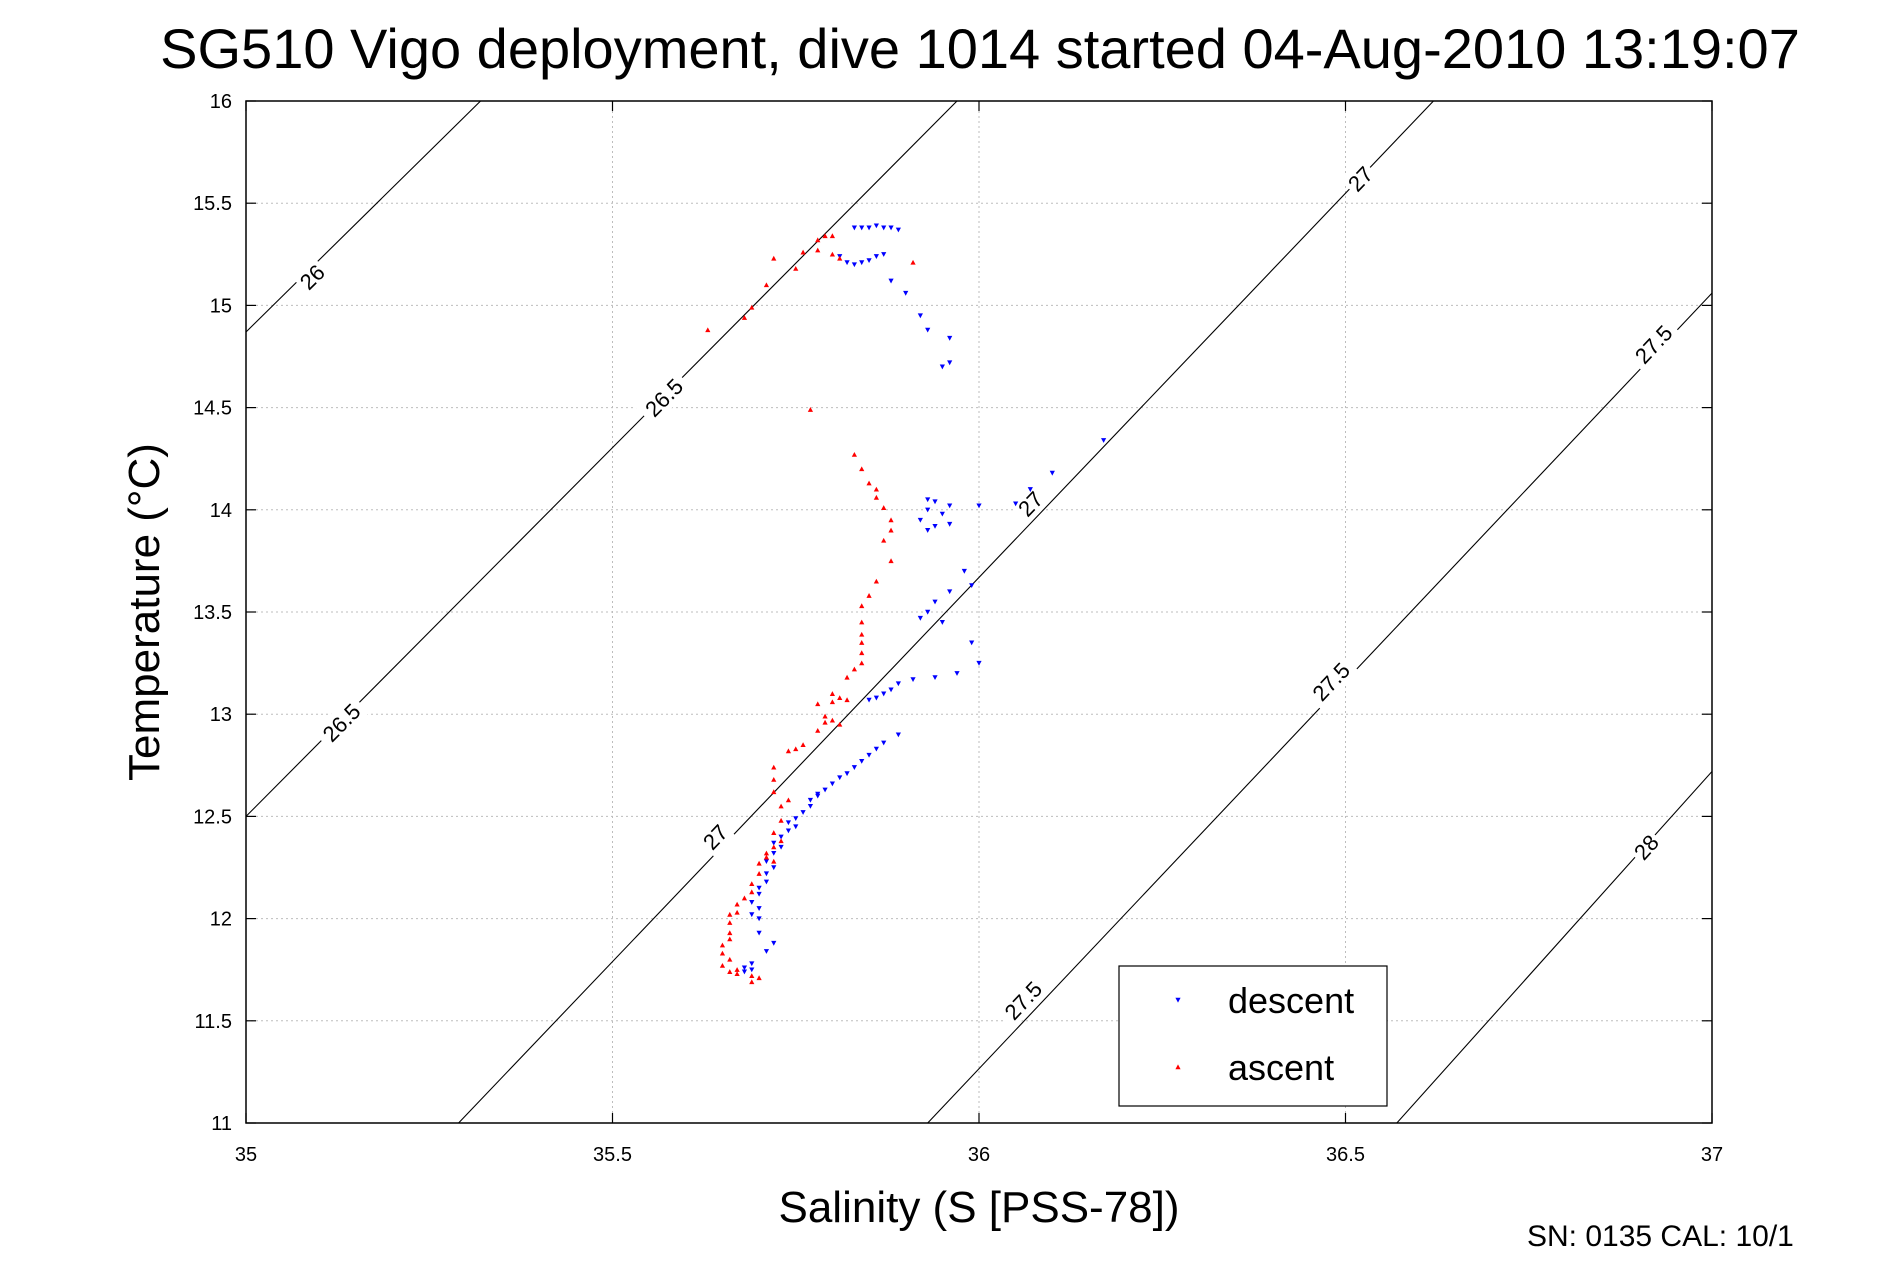 This screenshot has width=1891, height=1262. I want to click on legend: descent ascent, so click(1253, 1036).